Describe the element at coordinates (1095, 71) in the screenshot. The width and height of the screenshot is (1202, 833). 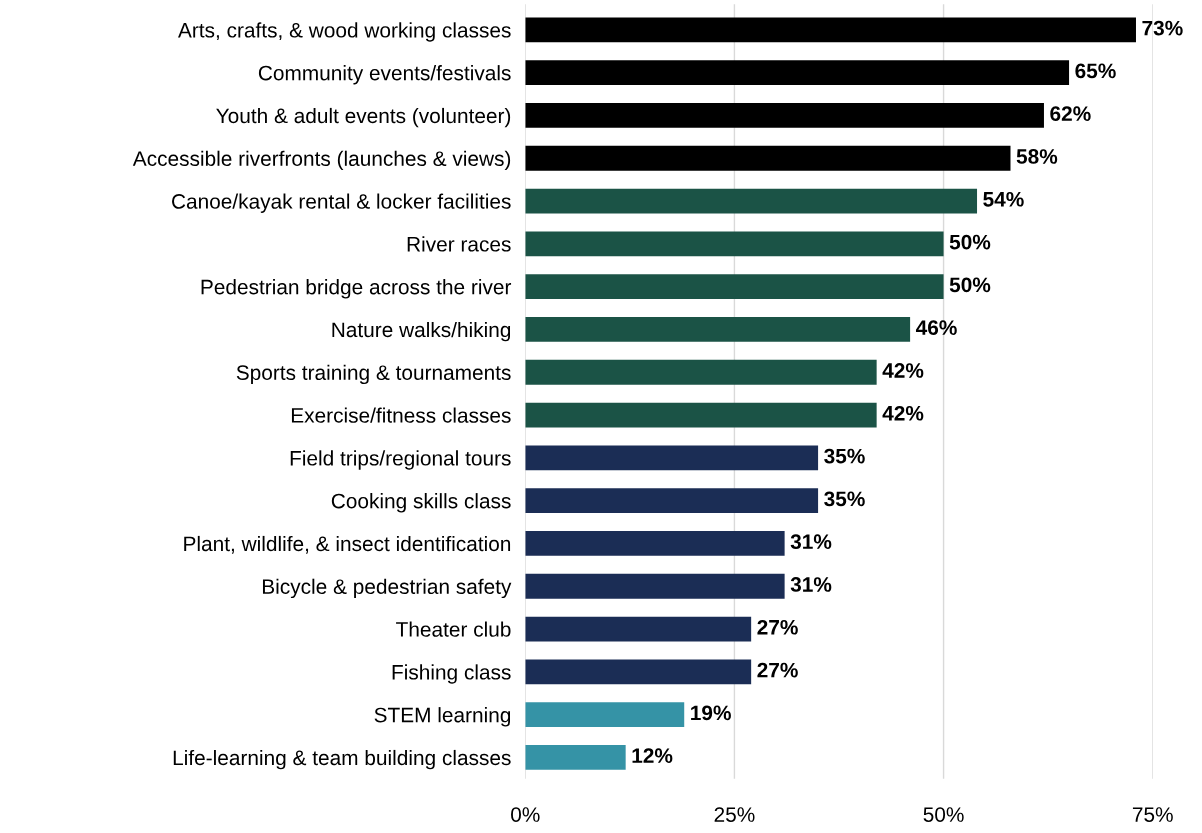
I see `data-label: 65%` at that location.